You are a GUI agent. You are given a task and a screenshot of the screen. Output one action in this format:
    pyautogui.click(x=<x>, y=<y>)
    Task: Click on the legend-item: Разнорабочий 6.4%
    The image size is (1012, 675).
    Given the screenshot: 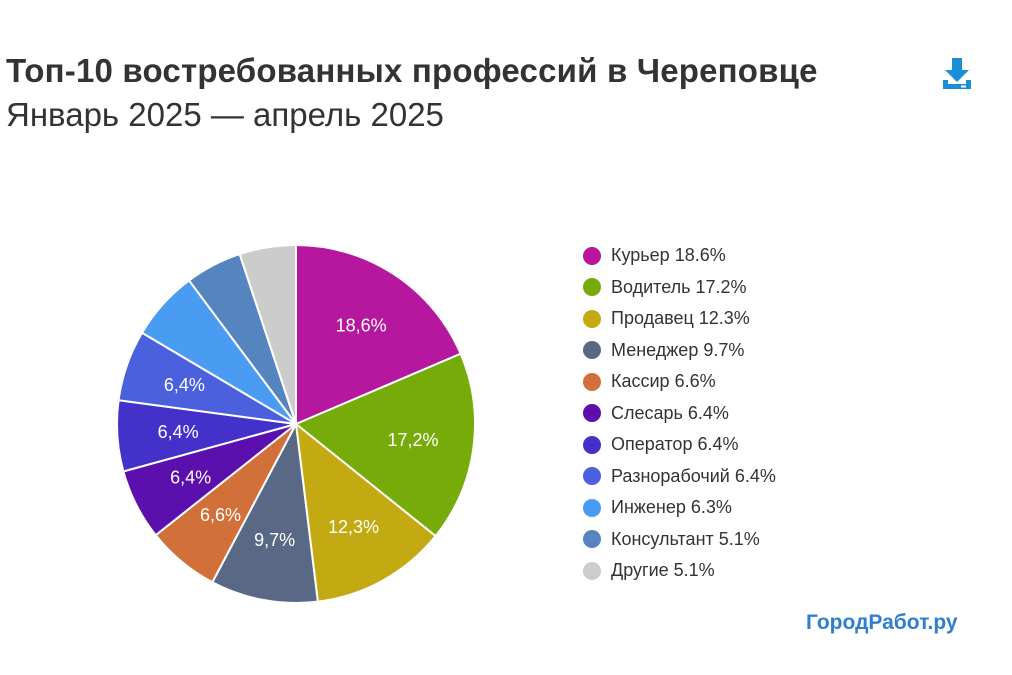 What is the action you would take?
    pyautogui.click(x=679, y=477)
    